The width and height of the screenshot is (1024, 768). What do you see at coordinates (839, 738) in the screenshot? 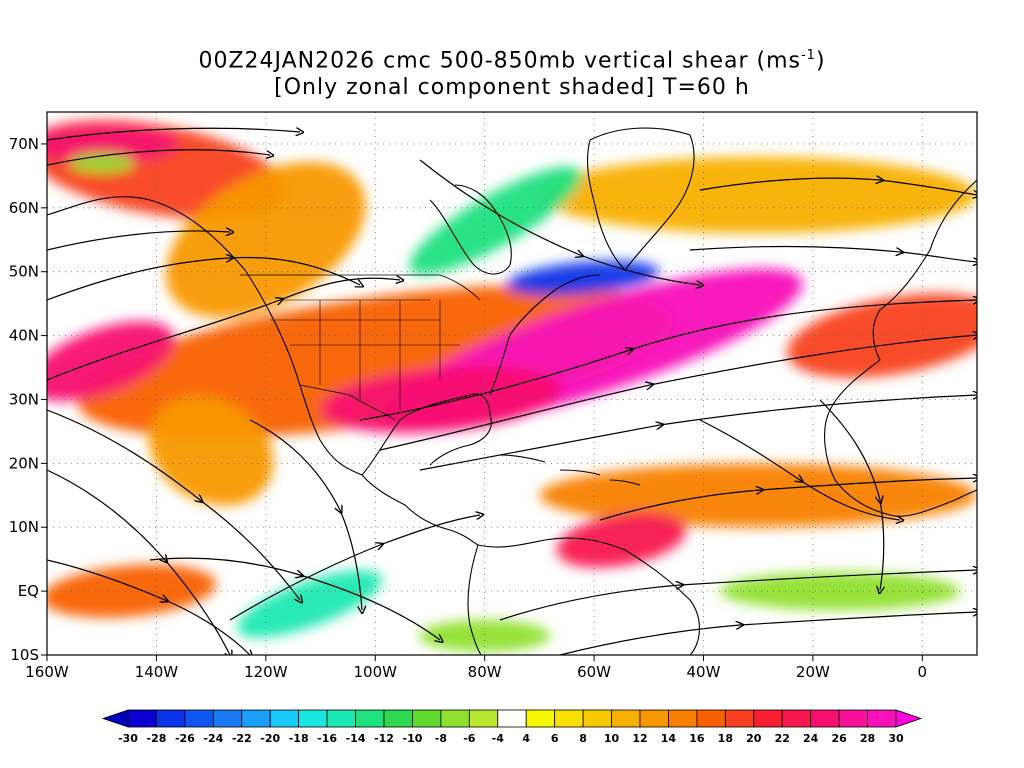
I see `colorbar-label: 26` at bounding box center [839, 738].